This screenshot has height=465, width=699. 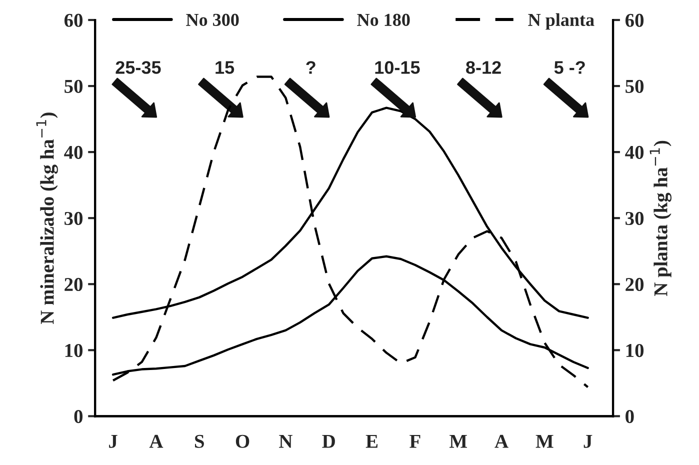 What do you see at coordinates (78, 417) in the screenshot?
I see `y-tick-label: 0` at bounding box center [78, 417].